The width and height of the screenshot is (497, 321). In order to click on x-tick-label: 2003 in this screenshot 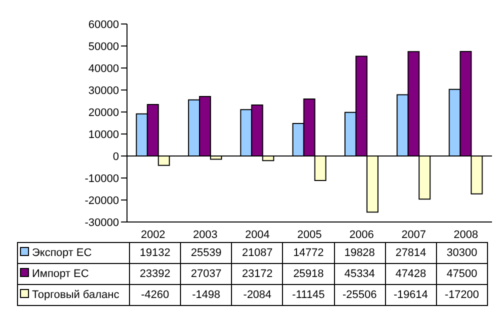, I will do `click(205, 234)`.